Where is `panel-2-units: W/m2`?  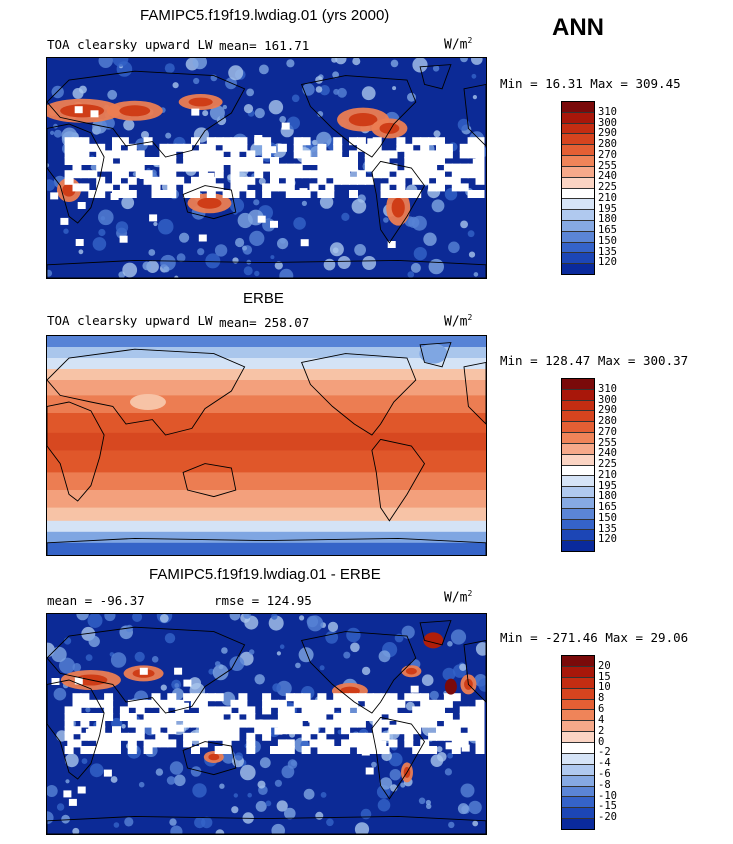
panel-2-units: W/m2 is located at coordinates (458, 321).